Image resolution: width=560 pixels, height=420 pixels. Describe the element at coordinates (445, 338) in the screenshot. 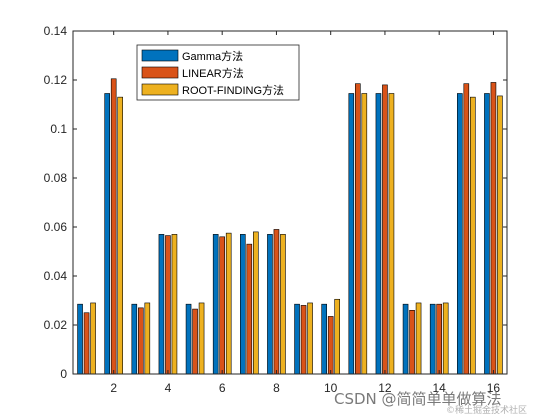

I see `bar-s3-x14` at that location.